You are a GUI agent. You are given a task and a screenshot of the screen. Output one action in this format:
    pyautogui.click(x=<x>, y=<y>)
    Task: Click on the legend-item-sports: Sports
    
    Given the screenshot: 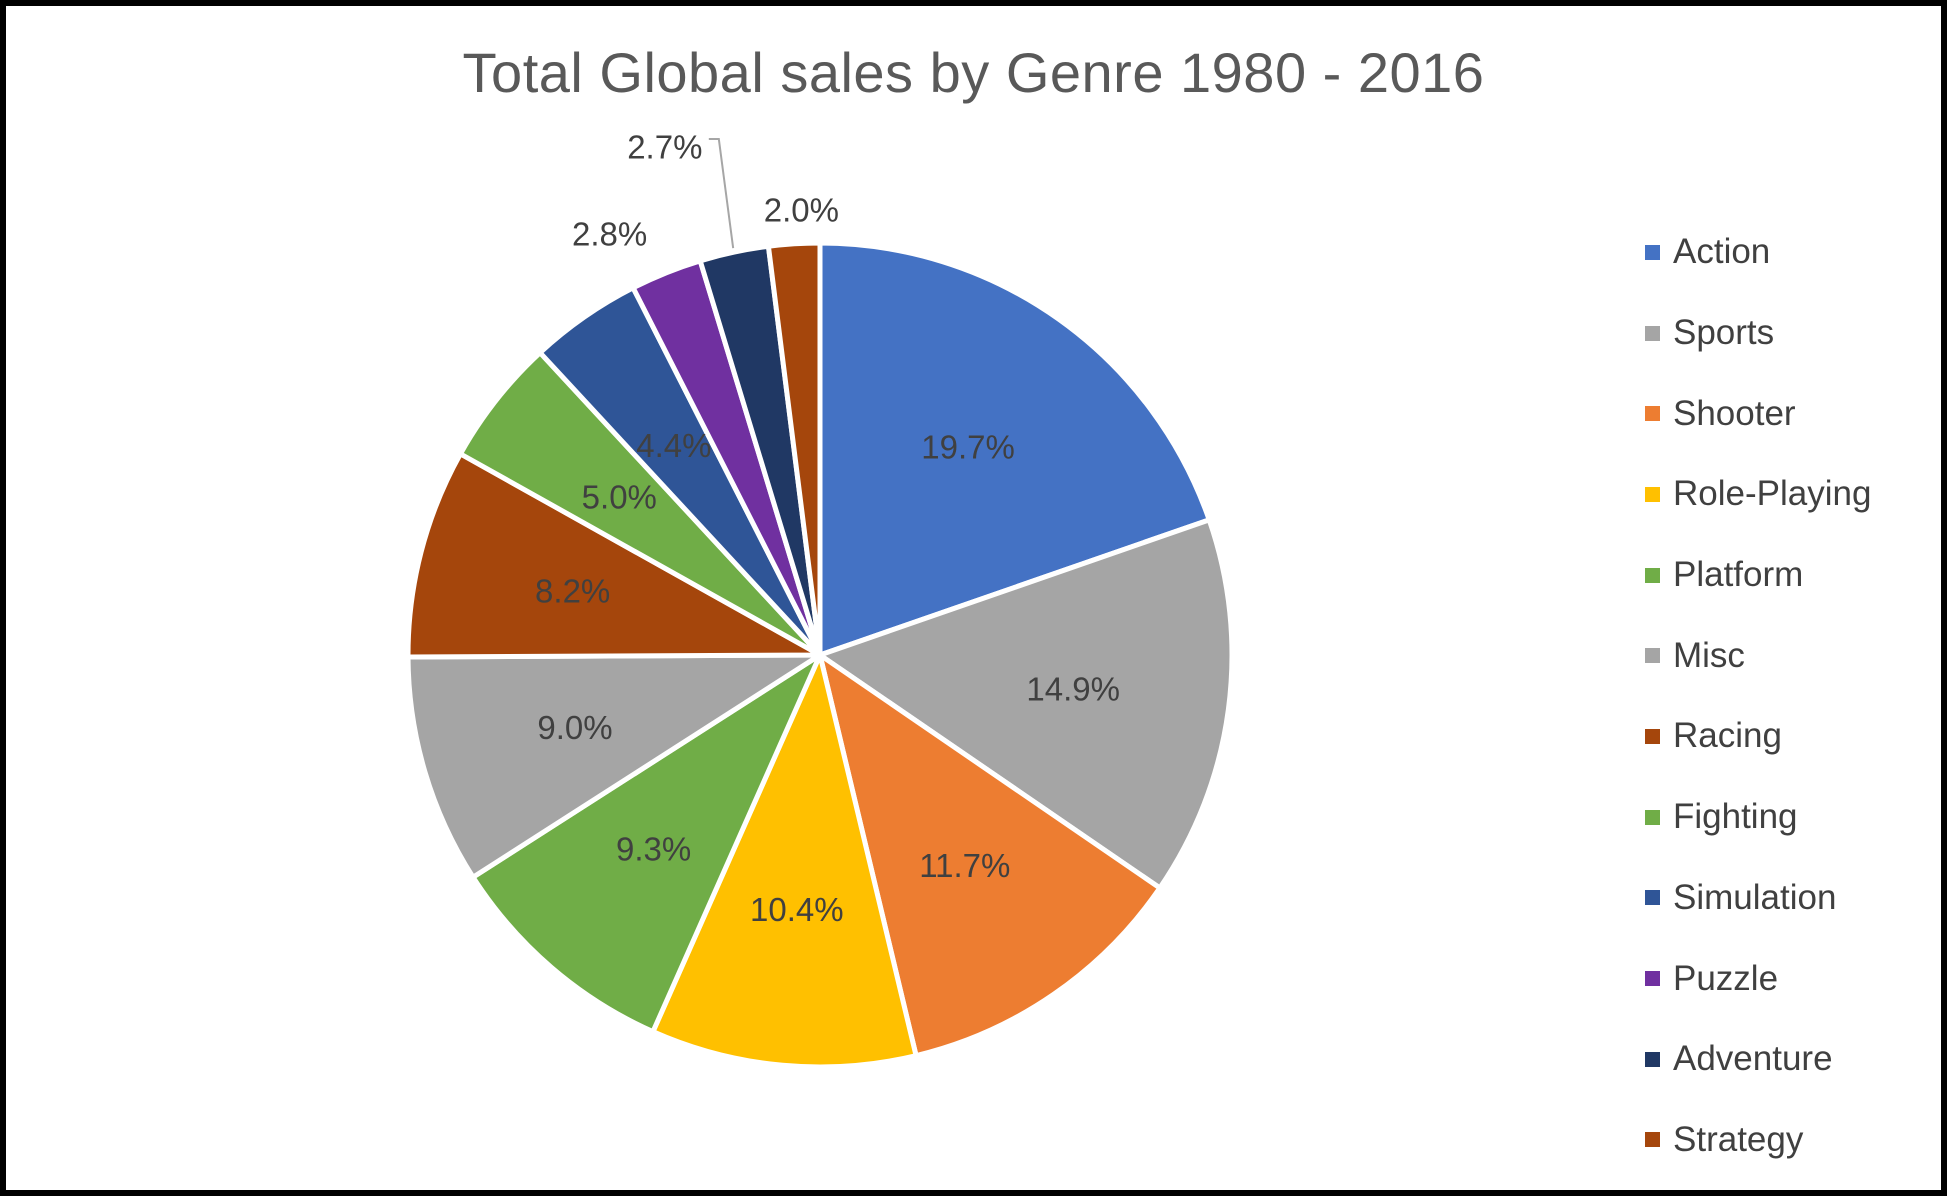 What is the action you would take?
    pyautogui.click(x=1785, y=333)
    